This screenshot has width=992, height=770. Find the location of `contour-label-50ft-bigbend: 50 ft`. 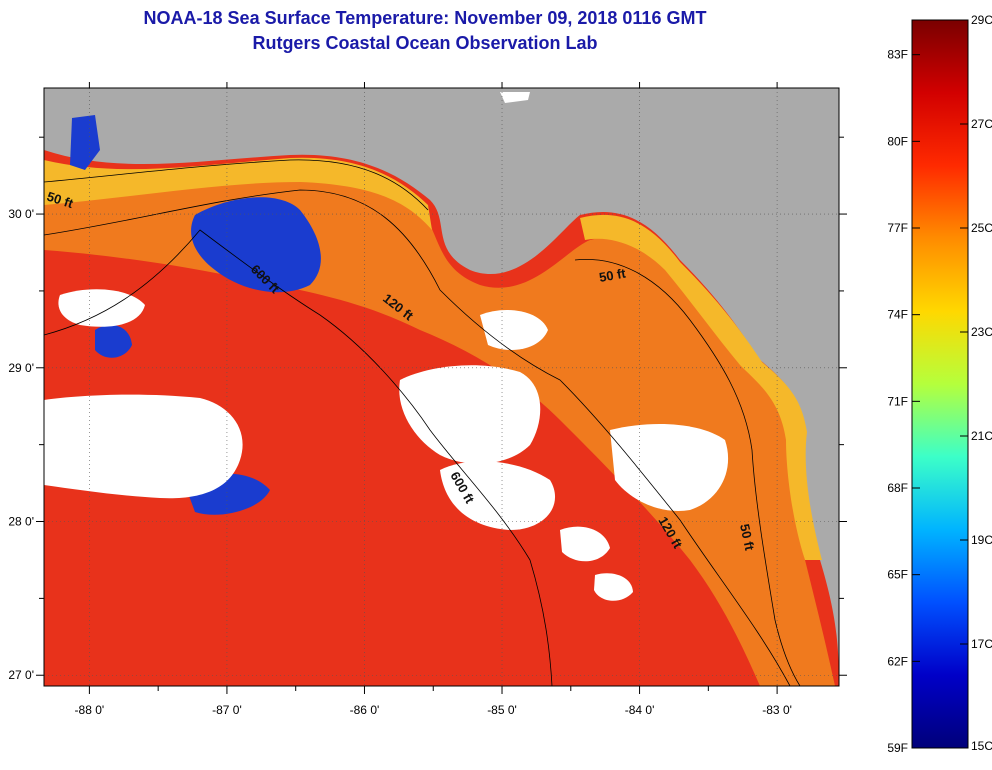

contour-label-50ft-bigbend: 50 ft is located at coordinates (613, 275).